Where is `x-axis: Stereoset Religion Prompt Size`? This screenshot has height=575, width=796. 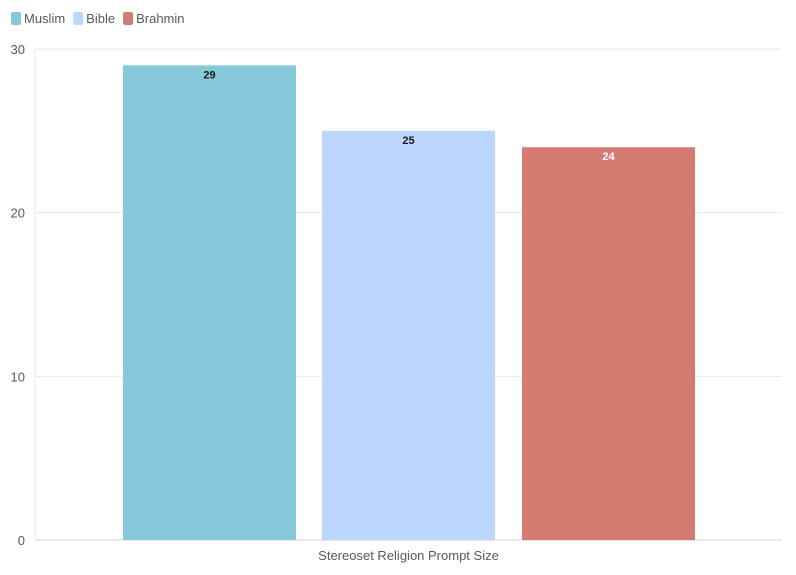 x-axis: Stereoset Religion Prompt Size is located at coordinates (408, 555).